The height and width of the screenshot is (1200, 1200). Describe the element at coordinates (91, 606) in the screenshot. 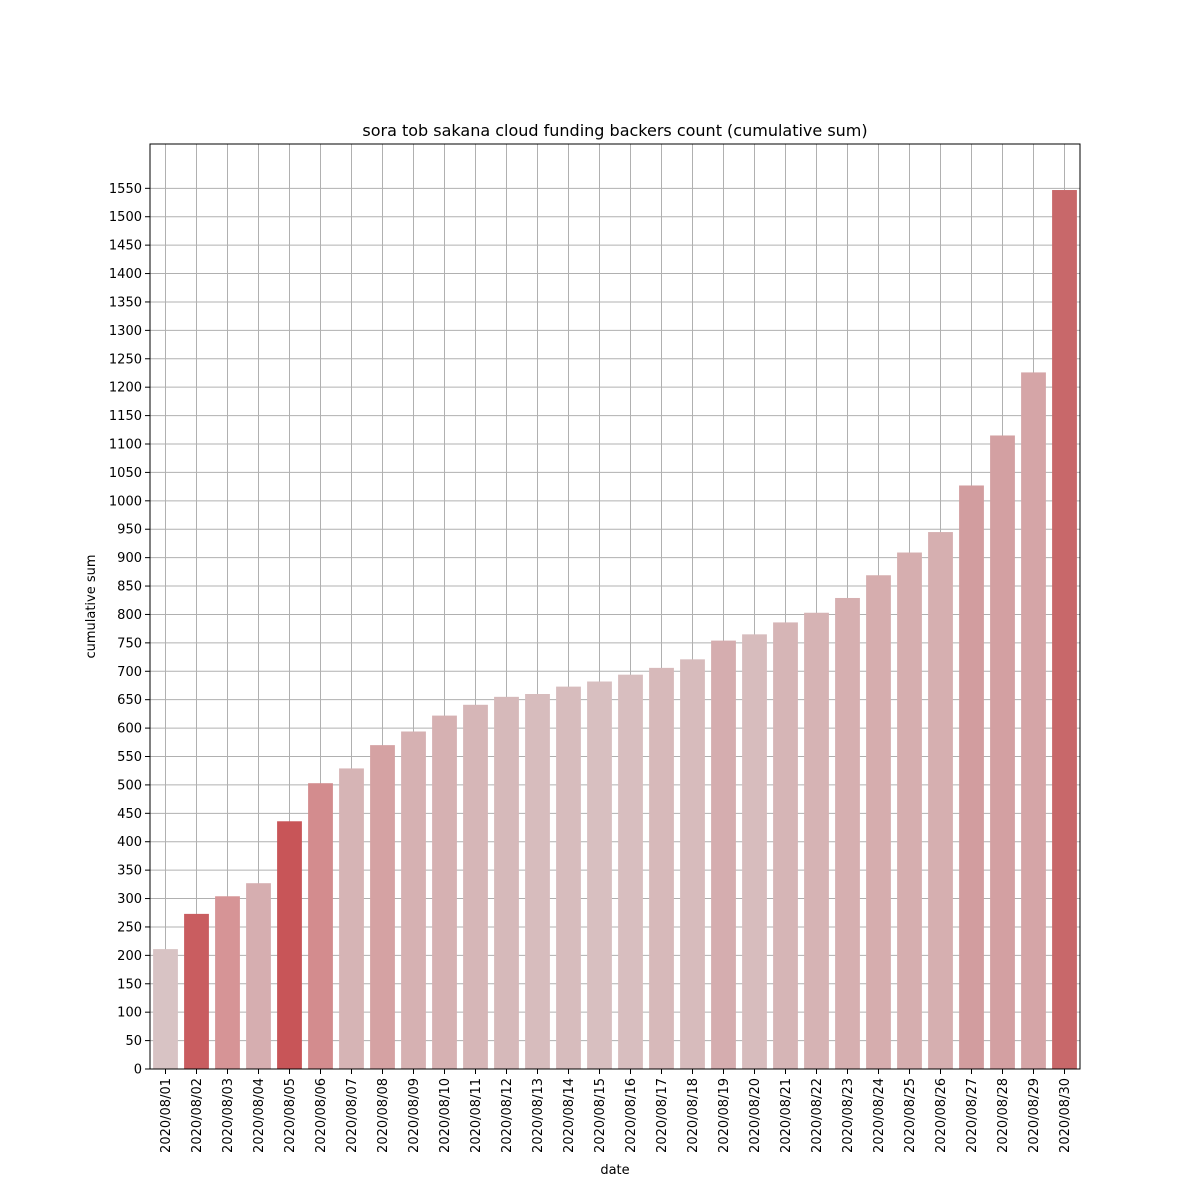

I see `y-axis-title: cumulative sum` at that location.